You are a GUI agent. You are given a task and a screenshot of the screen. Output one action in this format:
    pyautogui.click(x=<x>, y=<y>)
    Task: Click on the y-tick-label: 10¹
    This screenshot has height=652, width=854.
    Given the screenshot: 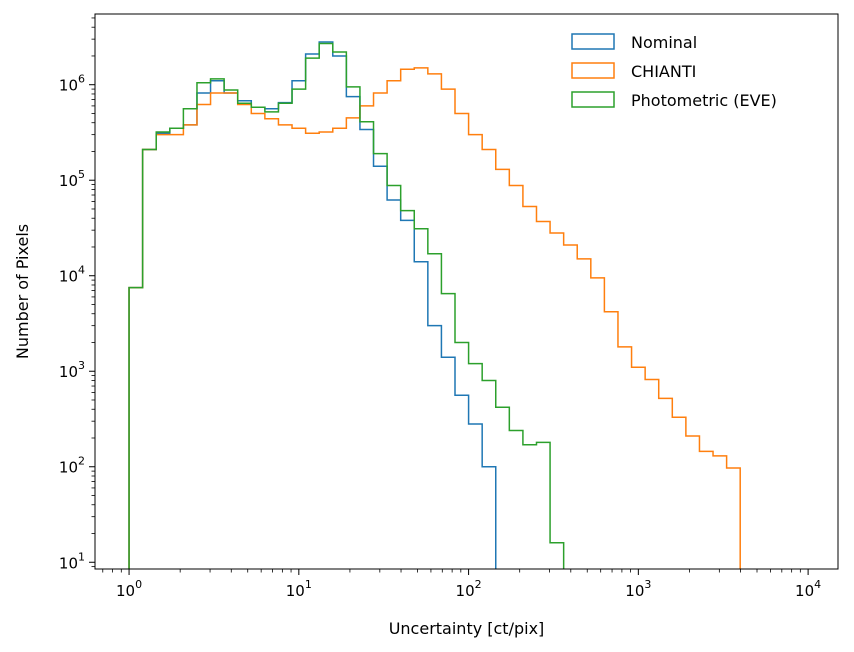 What is the action you would take?
    pyautogui.click(x=72, y=561)
    